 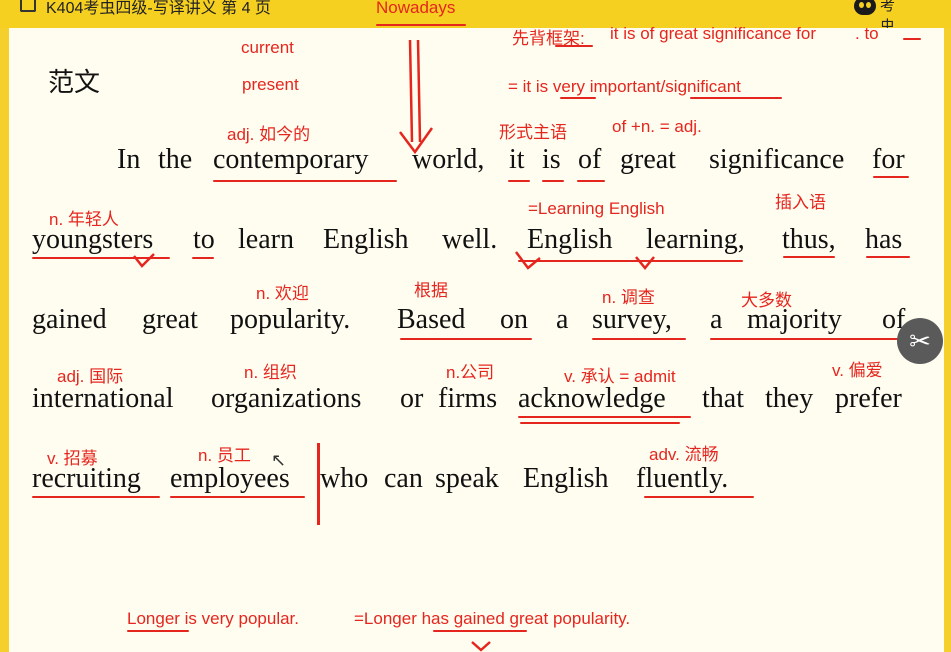 What do you see at coordinates (639, 339) in the screenshot?
I see `underline-survey` at bounding box center [639, 339].